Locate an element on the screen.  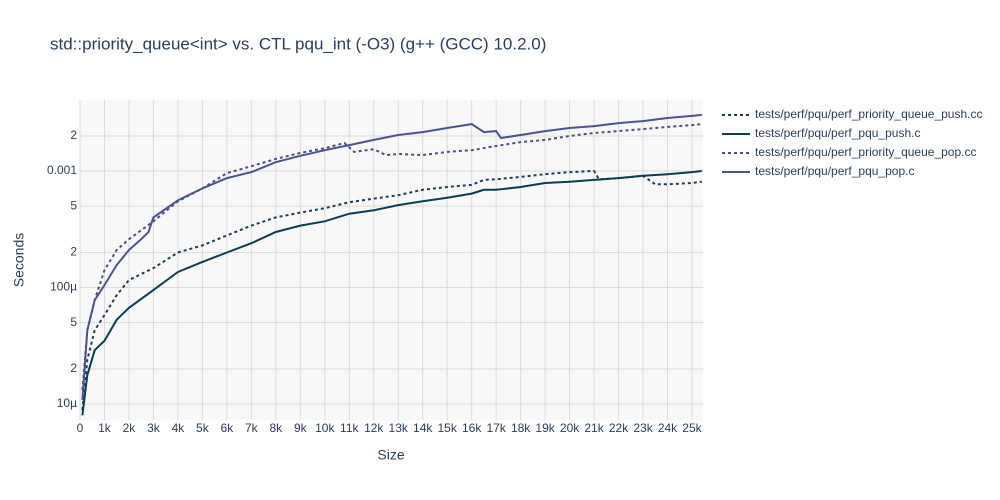
x-tick-label: 19k is located at coordinates (545, 428).